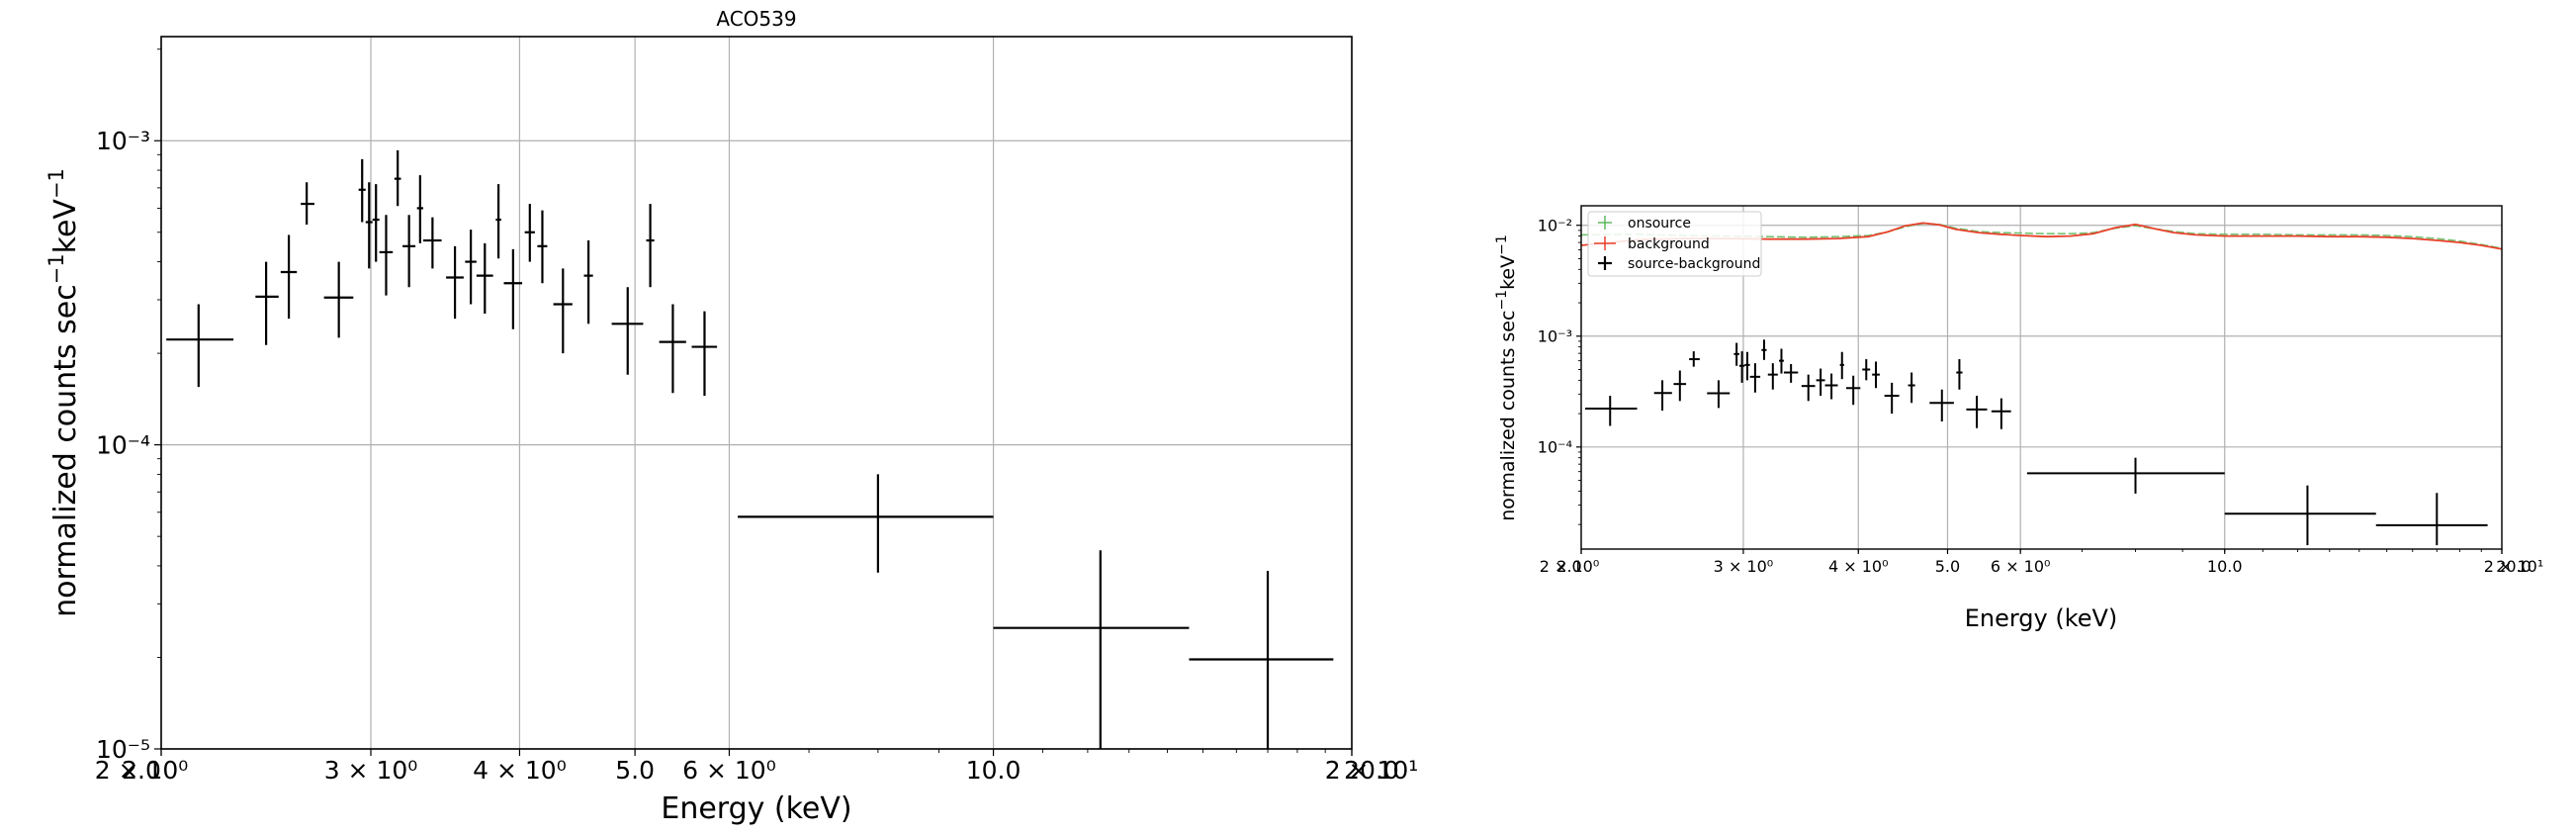 The height and width of the screenshot is (835, 2576). I want to click on right-y-label-mid: keV, so click(1508, 273).